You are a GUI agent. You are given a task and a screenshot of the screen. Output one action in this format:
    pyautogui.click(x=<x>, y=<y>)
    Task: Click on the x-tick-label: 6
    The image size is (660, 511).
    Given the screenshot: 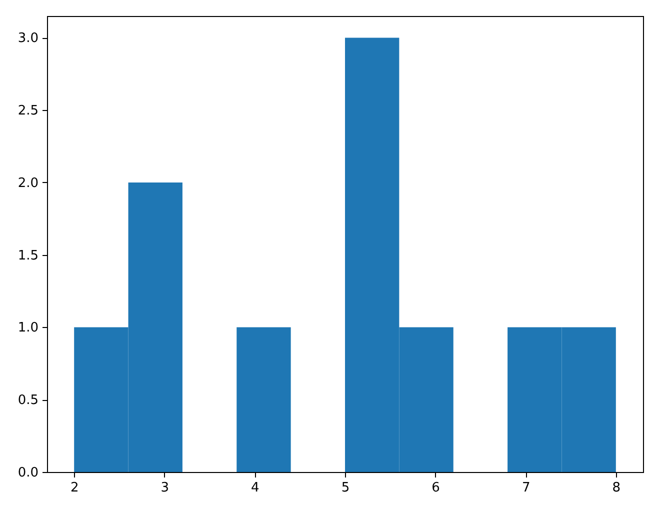 What is the action you would take?
    pyautogui.click(x=436, y=488)
    